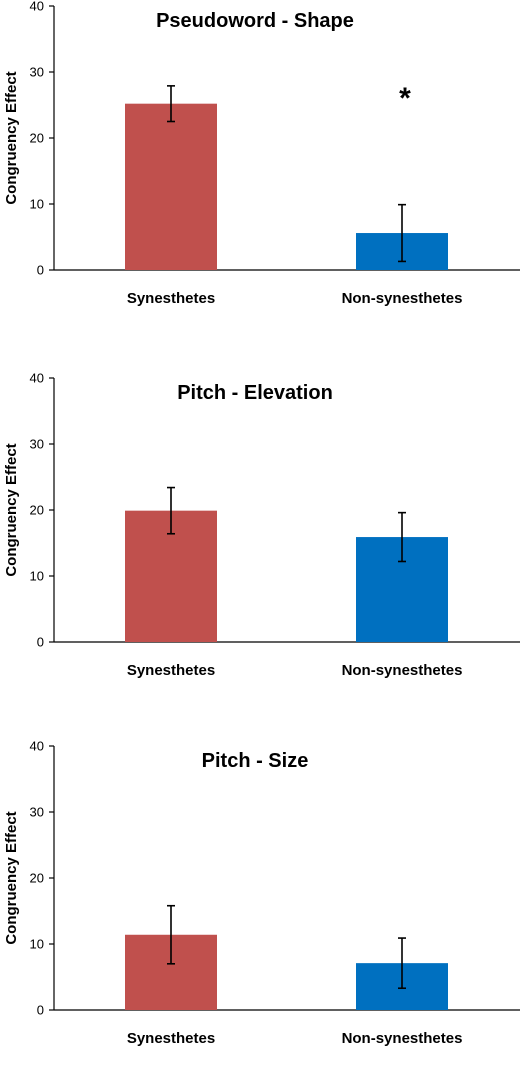  Describe the element at coordinates (171, 187) in the screenshot. I see `bar-synesthetes` at that location.